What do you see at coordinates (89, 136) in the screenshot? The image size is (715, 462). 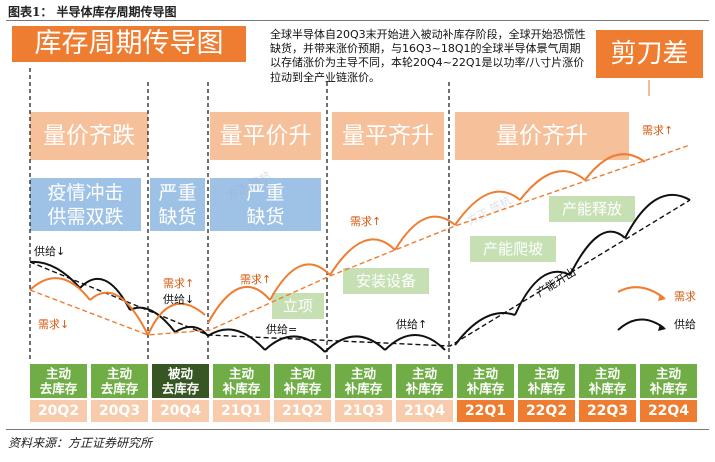 I see `phase-volume-price-fall: 量价齐跌` at bounding box center [89, 136].